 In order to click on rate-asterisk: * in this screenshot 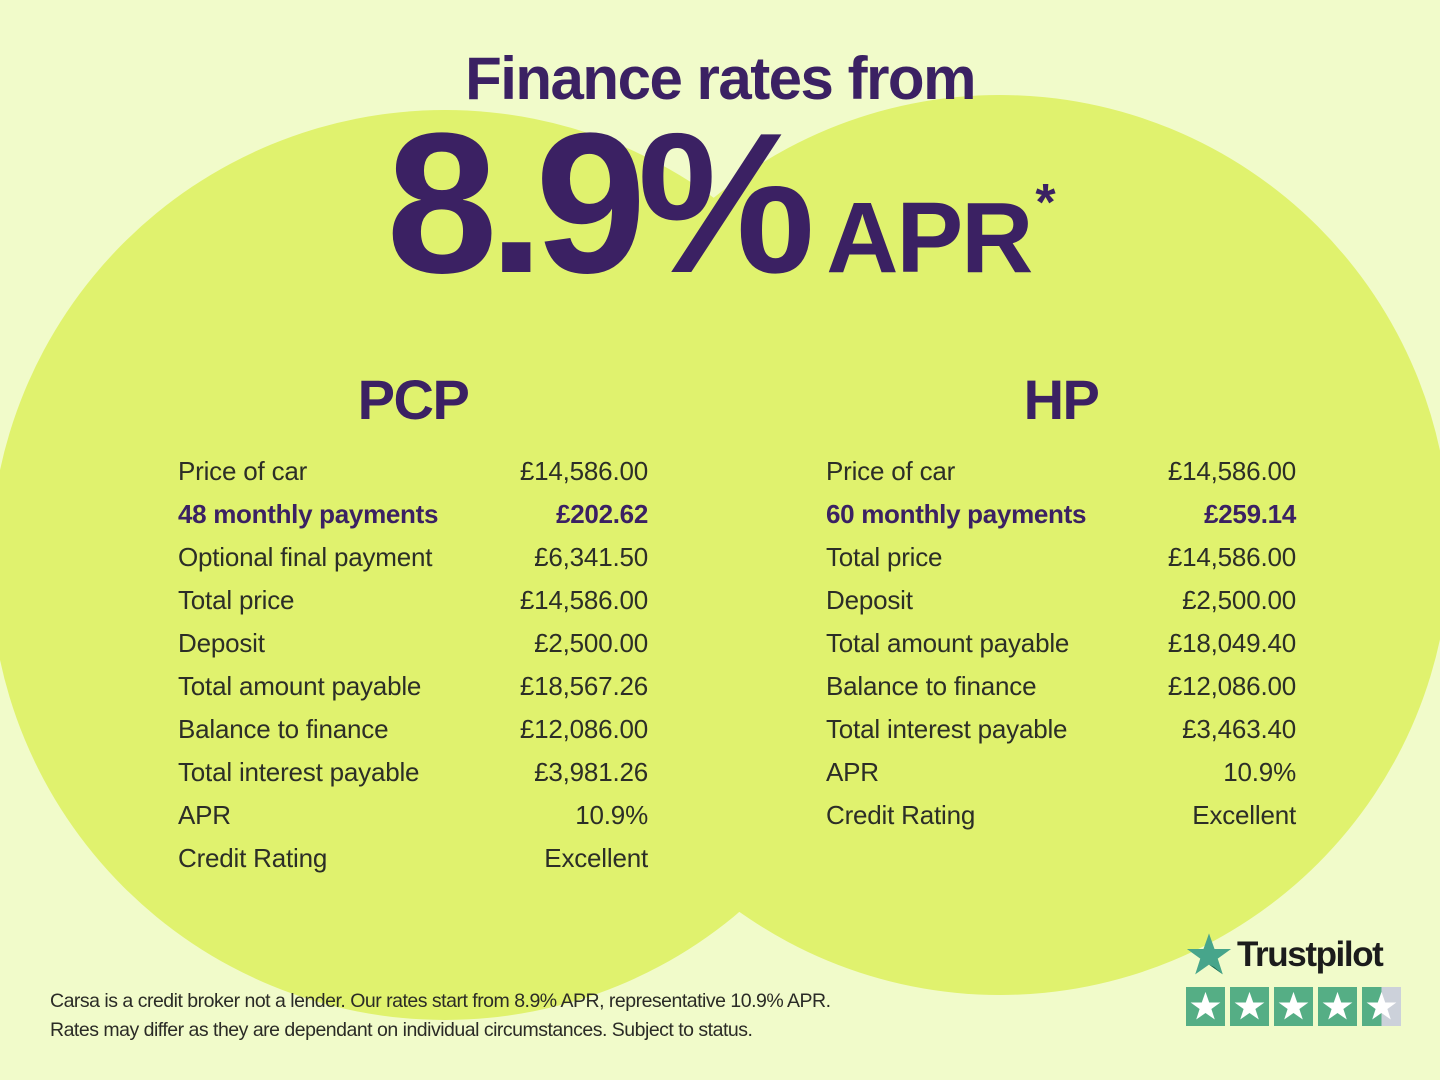, I will do `click(1045, 203)`.